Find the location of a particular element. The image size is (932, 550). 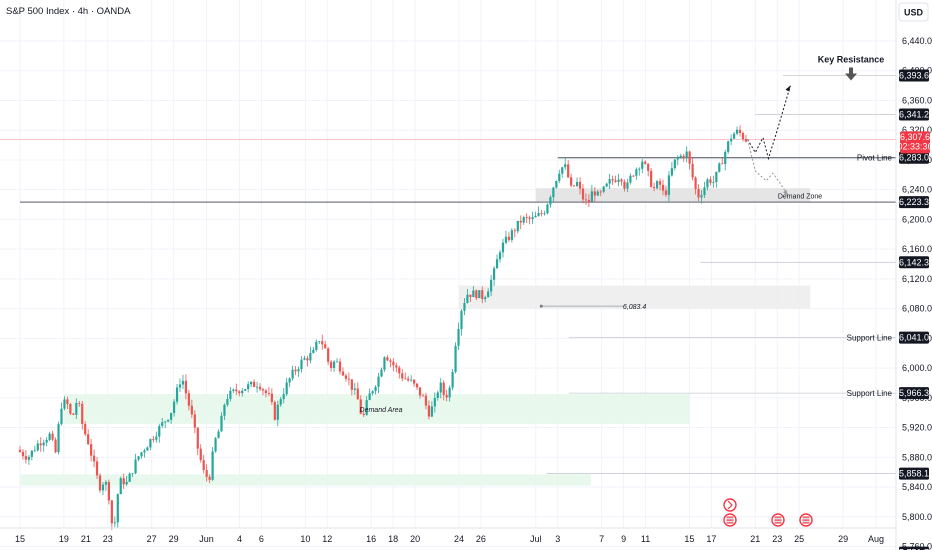

y-tick-label: 6,200.0 is located at coordinates (917, 219).